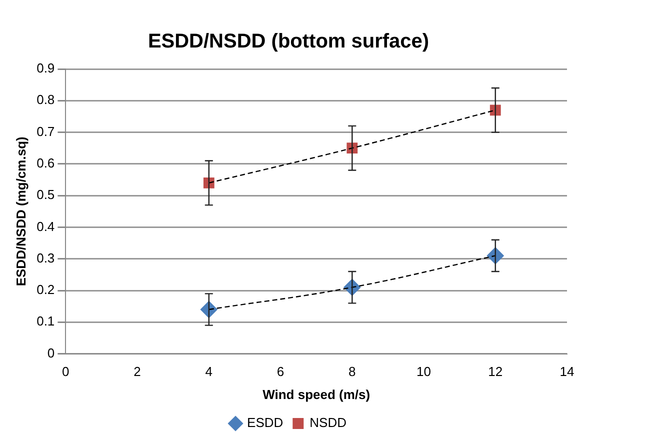 The image size is (647, 445). I want to click on x-tick-label: 8, so click(352, 372).